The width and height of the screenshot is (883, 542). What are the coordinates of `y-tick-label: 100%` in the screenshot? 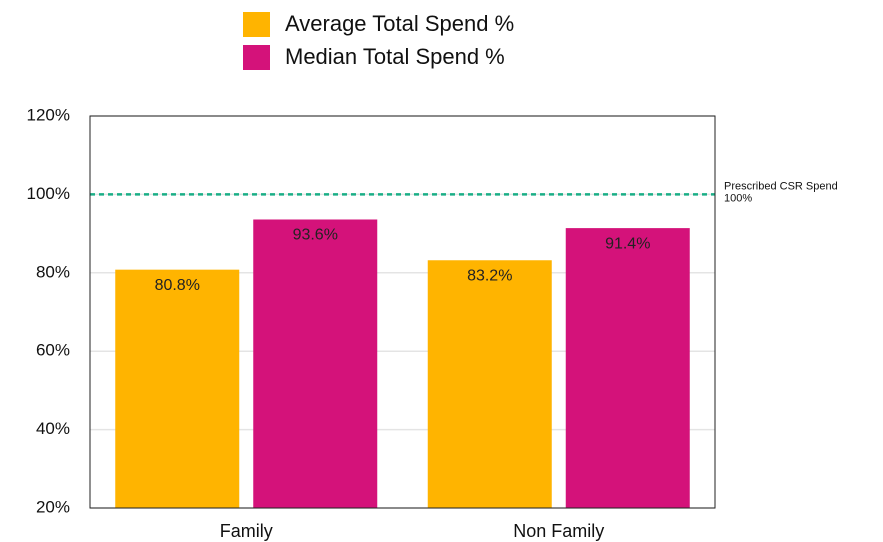 It's located at (48, 193).